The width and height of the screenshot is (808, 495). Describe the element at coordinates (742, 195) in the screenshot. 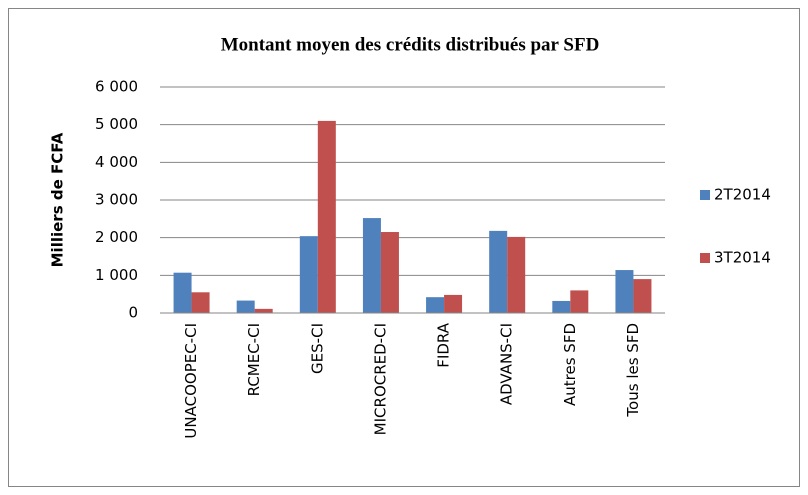

I see `legend-label: 2T2014` at that location.